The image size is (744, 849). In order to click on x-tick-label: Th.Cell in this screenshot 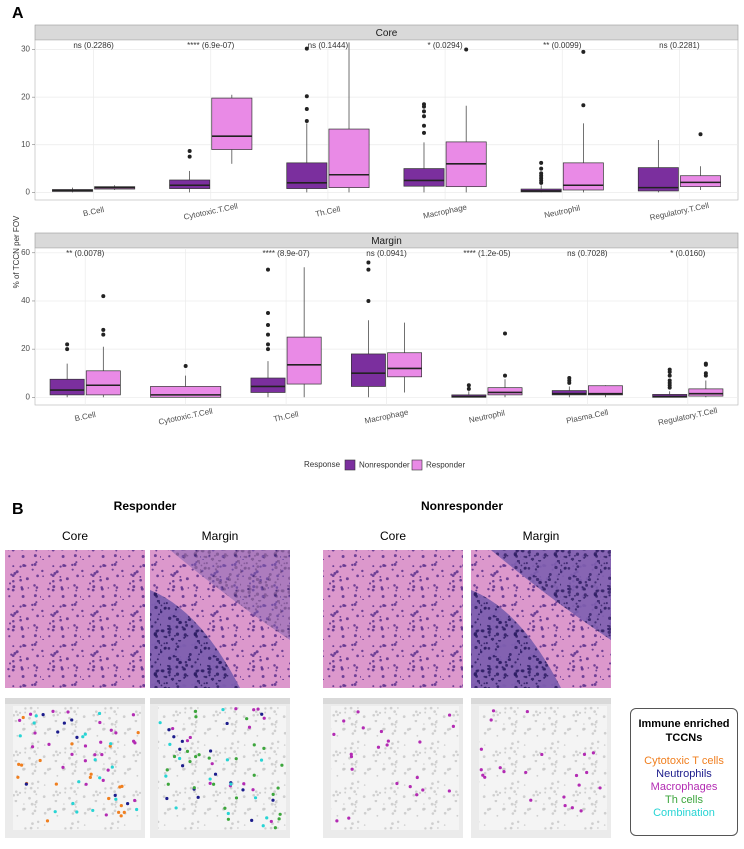, I will do `click(328, 212)`.